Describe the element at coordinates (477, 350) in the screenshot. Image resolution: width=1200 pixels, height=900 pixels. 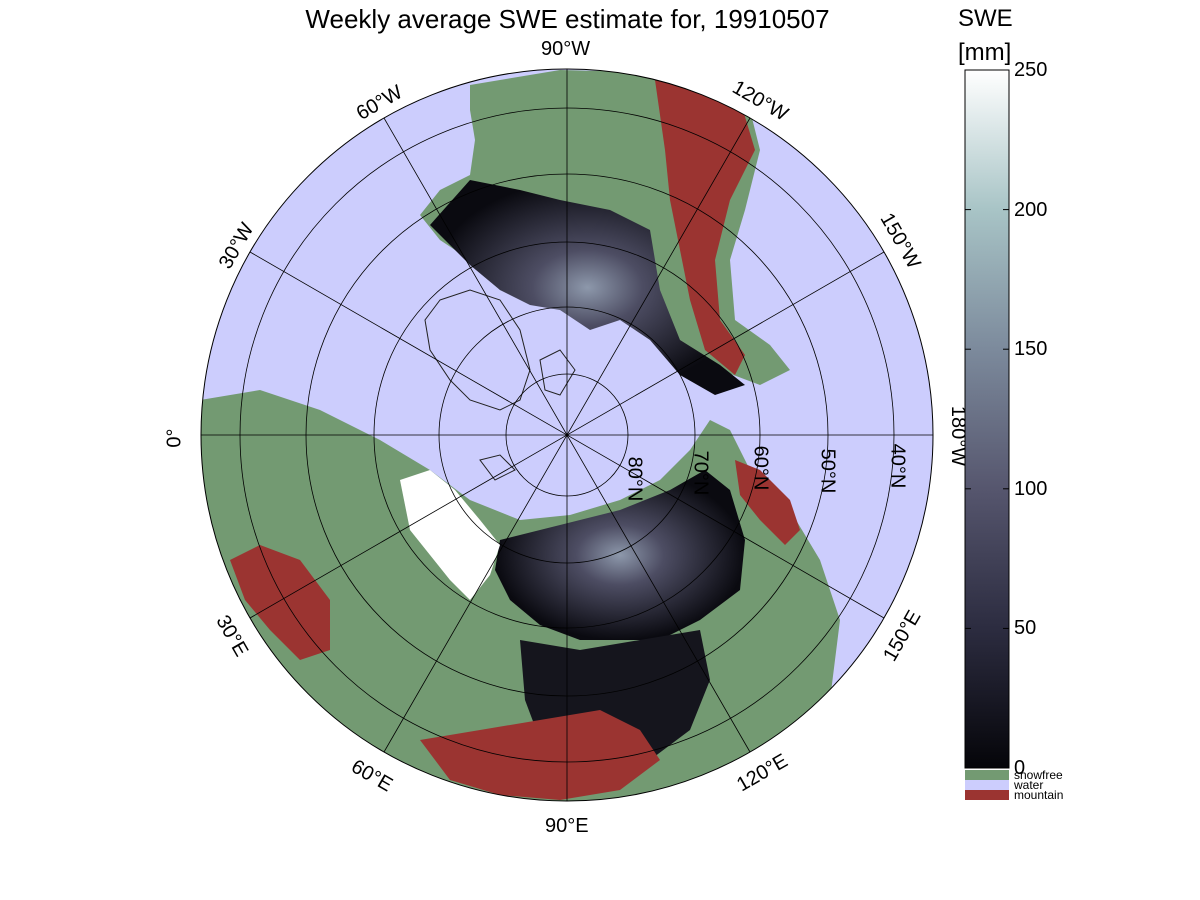
I see `greenland` at that location.